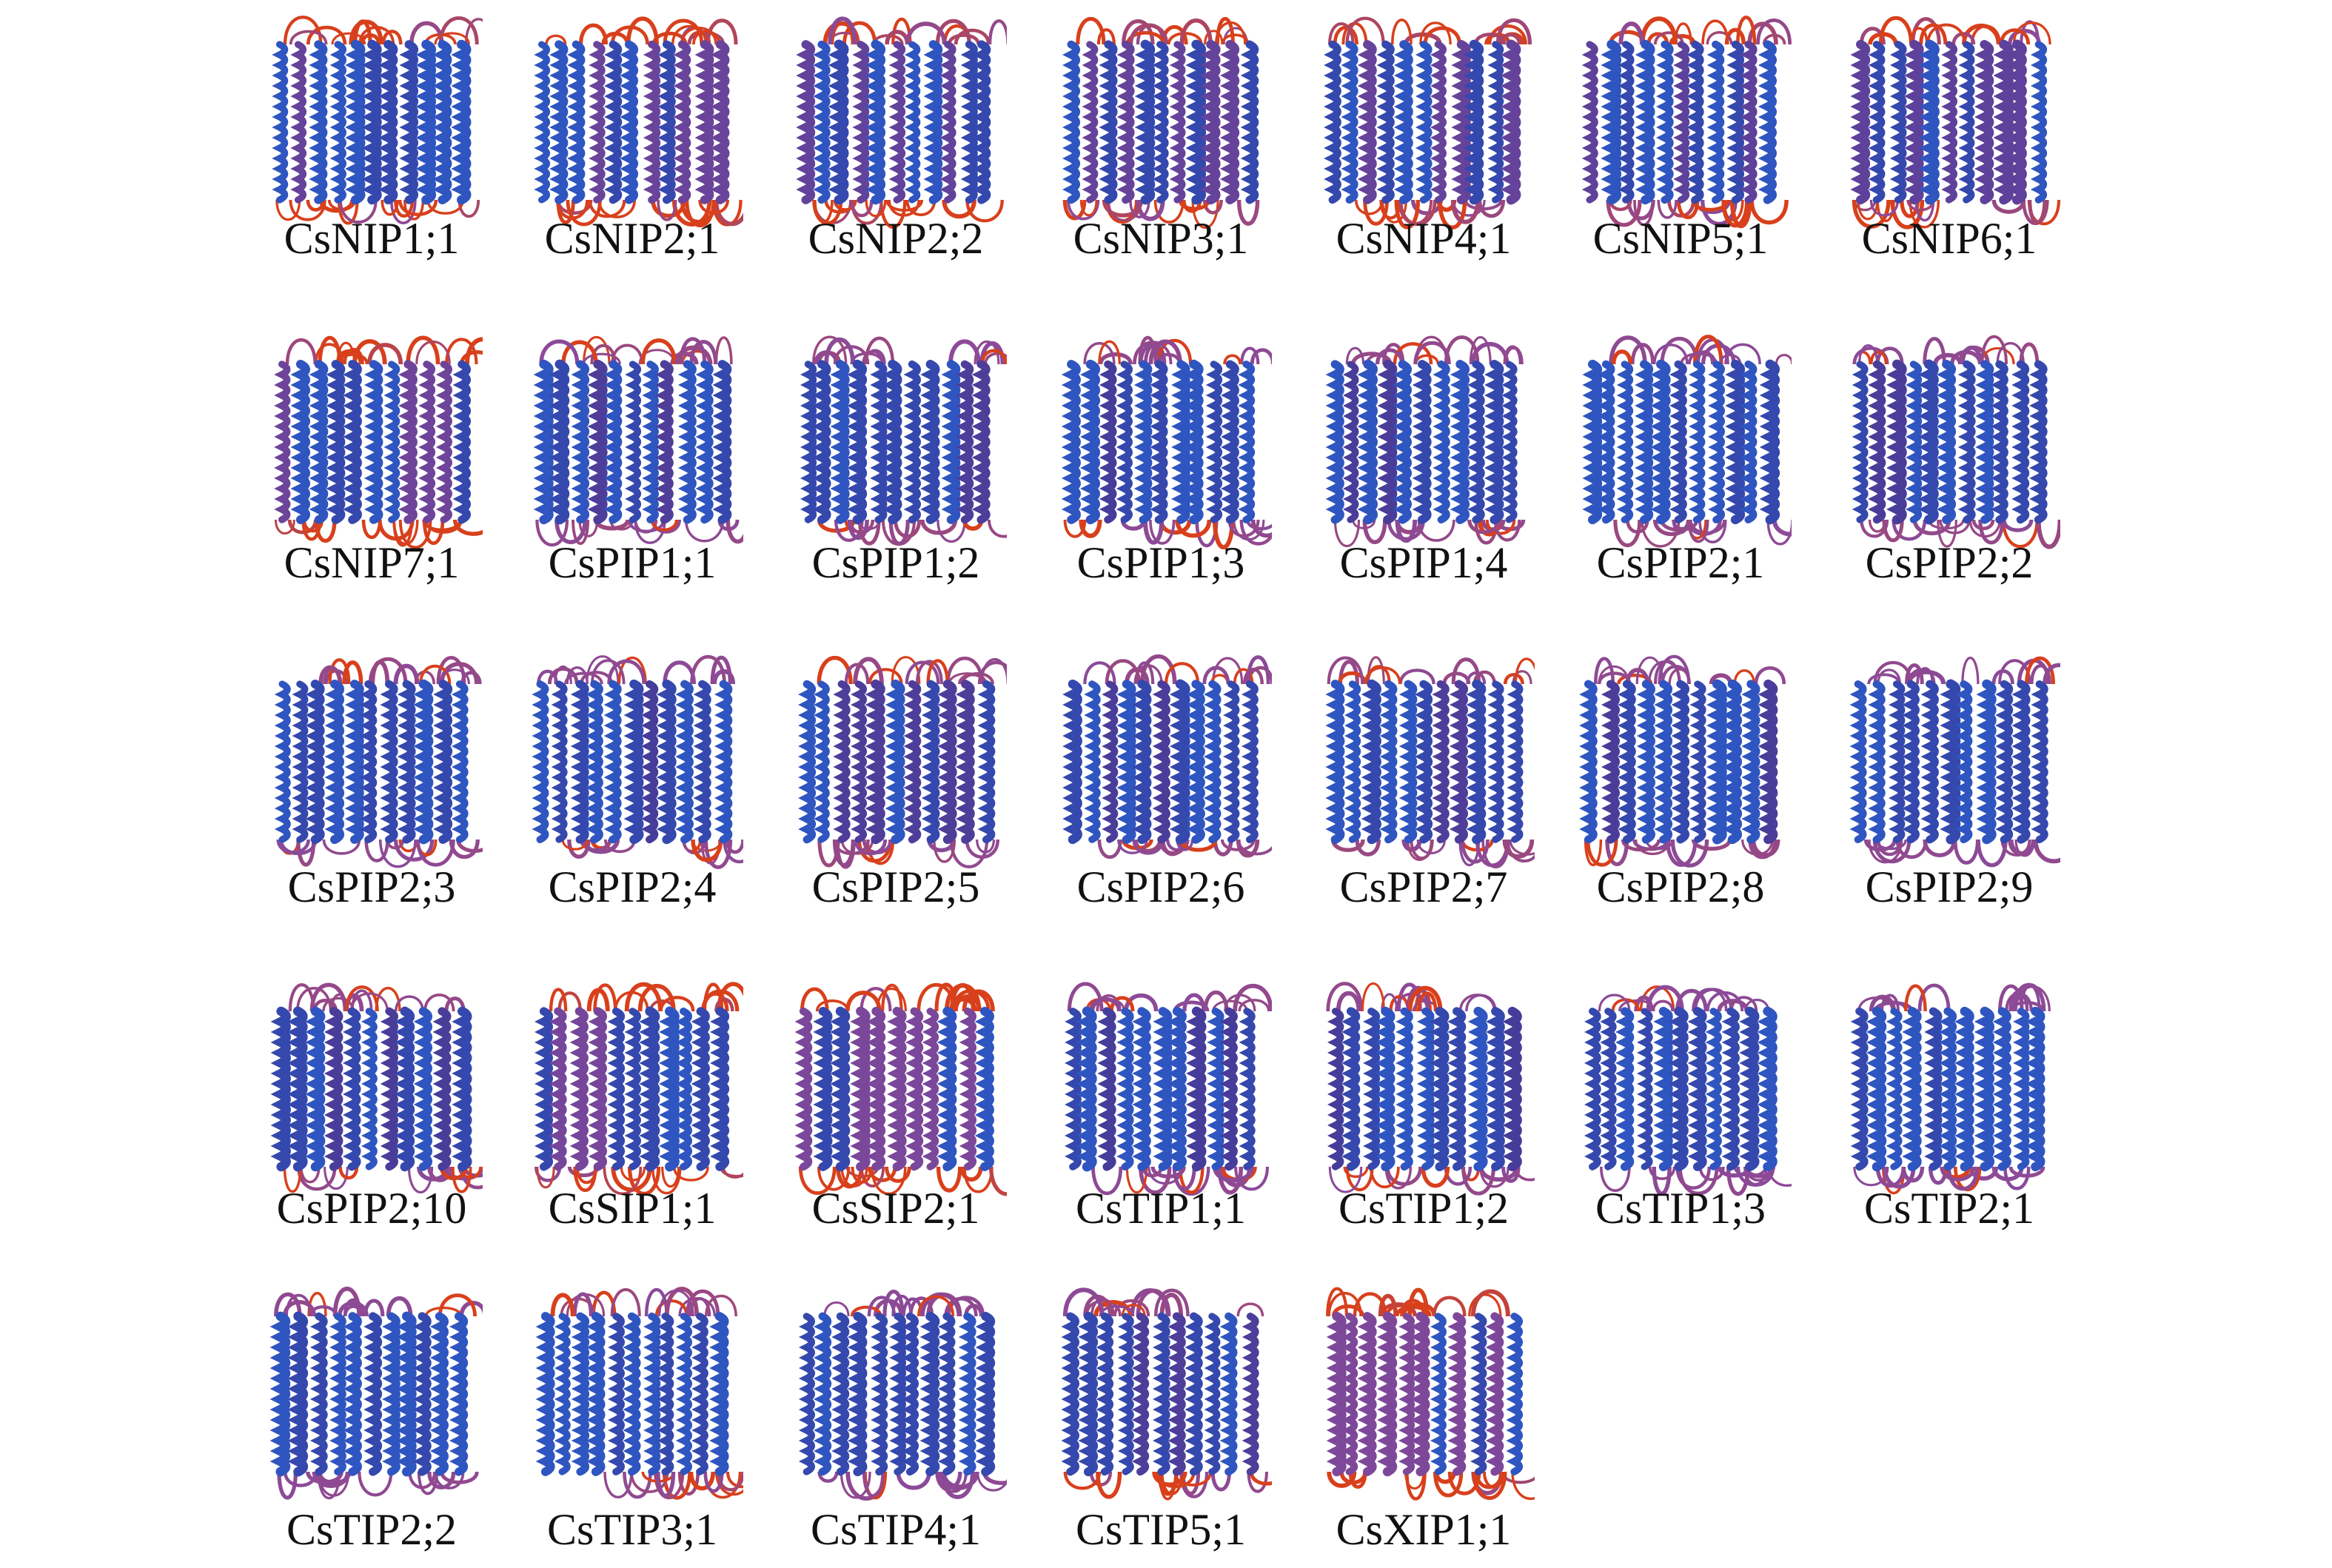  Describe the element at coordinates (1680, 1208) in the screenshot. I see `structure-label: CsTIP1;3` at that location.